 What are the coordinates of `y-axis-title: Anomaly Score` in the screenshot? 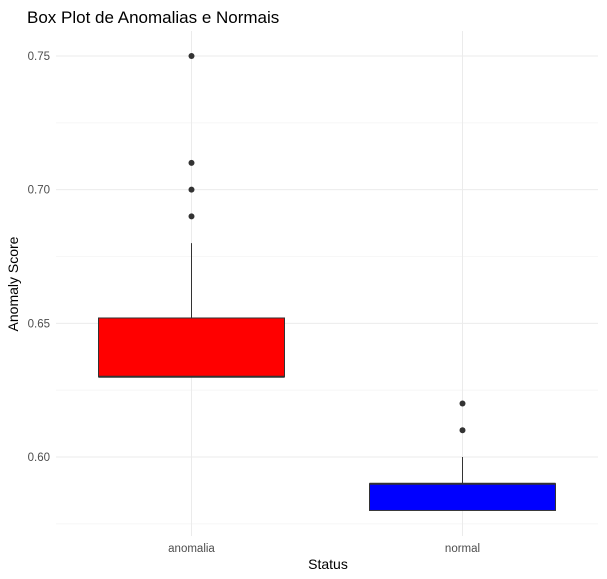 It's located at (13, 283).